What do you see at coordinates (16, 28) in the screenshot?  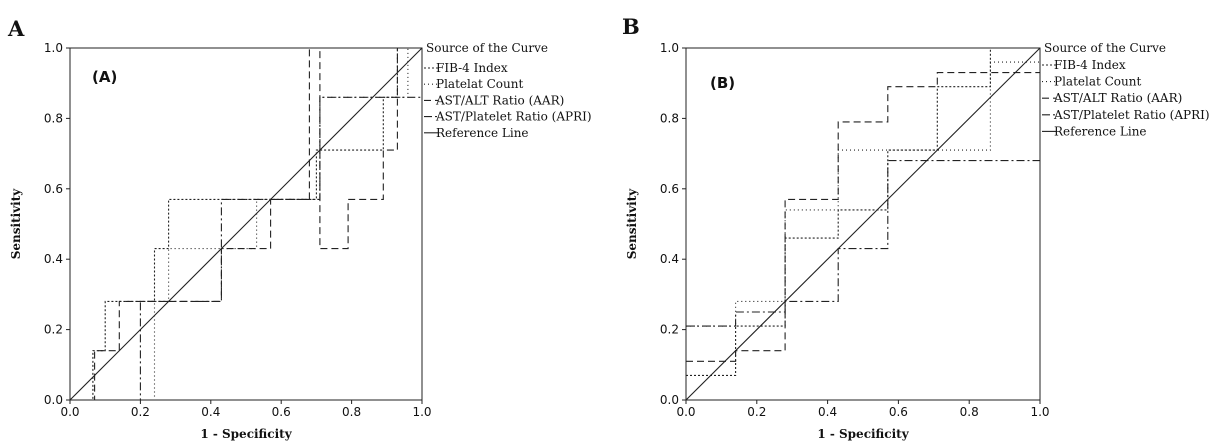 I see `panel-letter: A` at bounding box center [16, 28].